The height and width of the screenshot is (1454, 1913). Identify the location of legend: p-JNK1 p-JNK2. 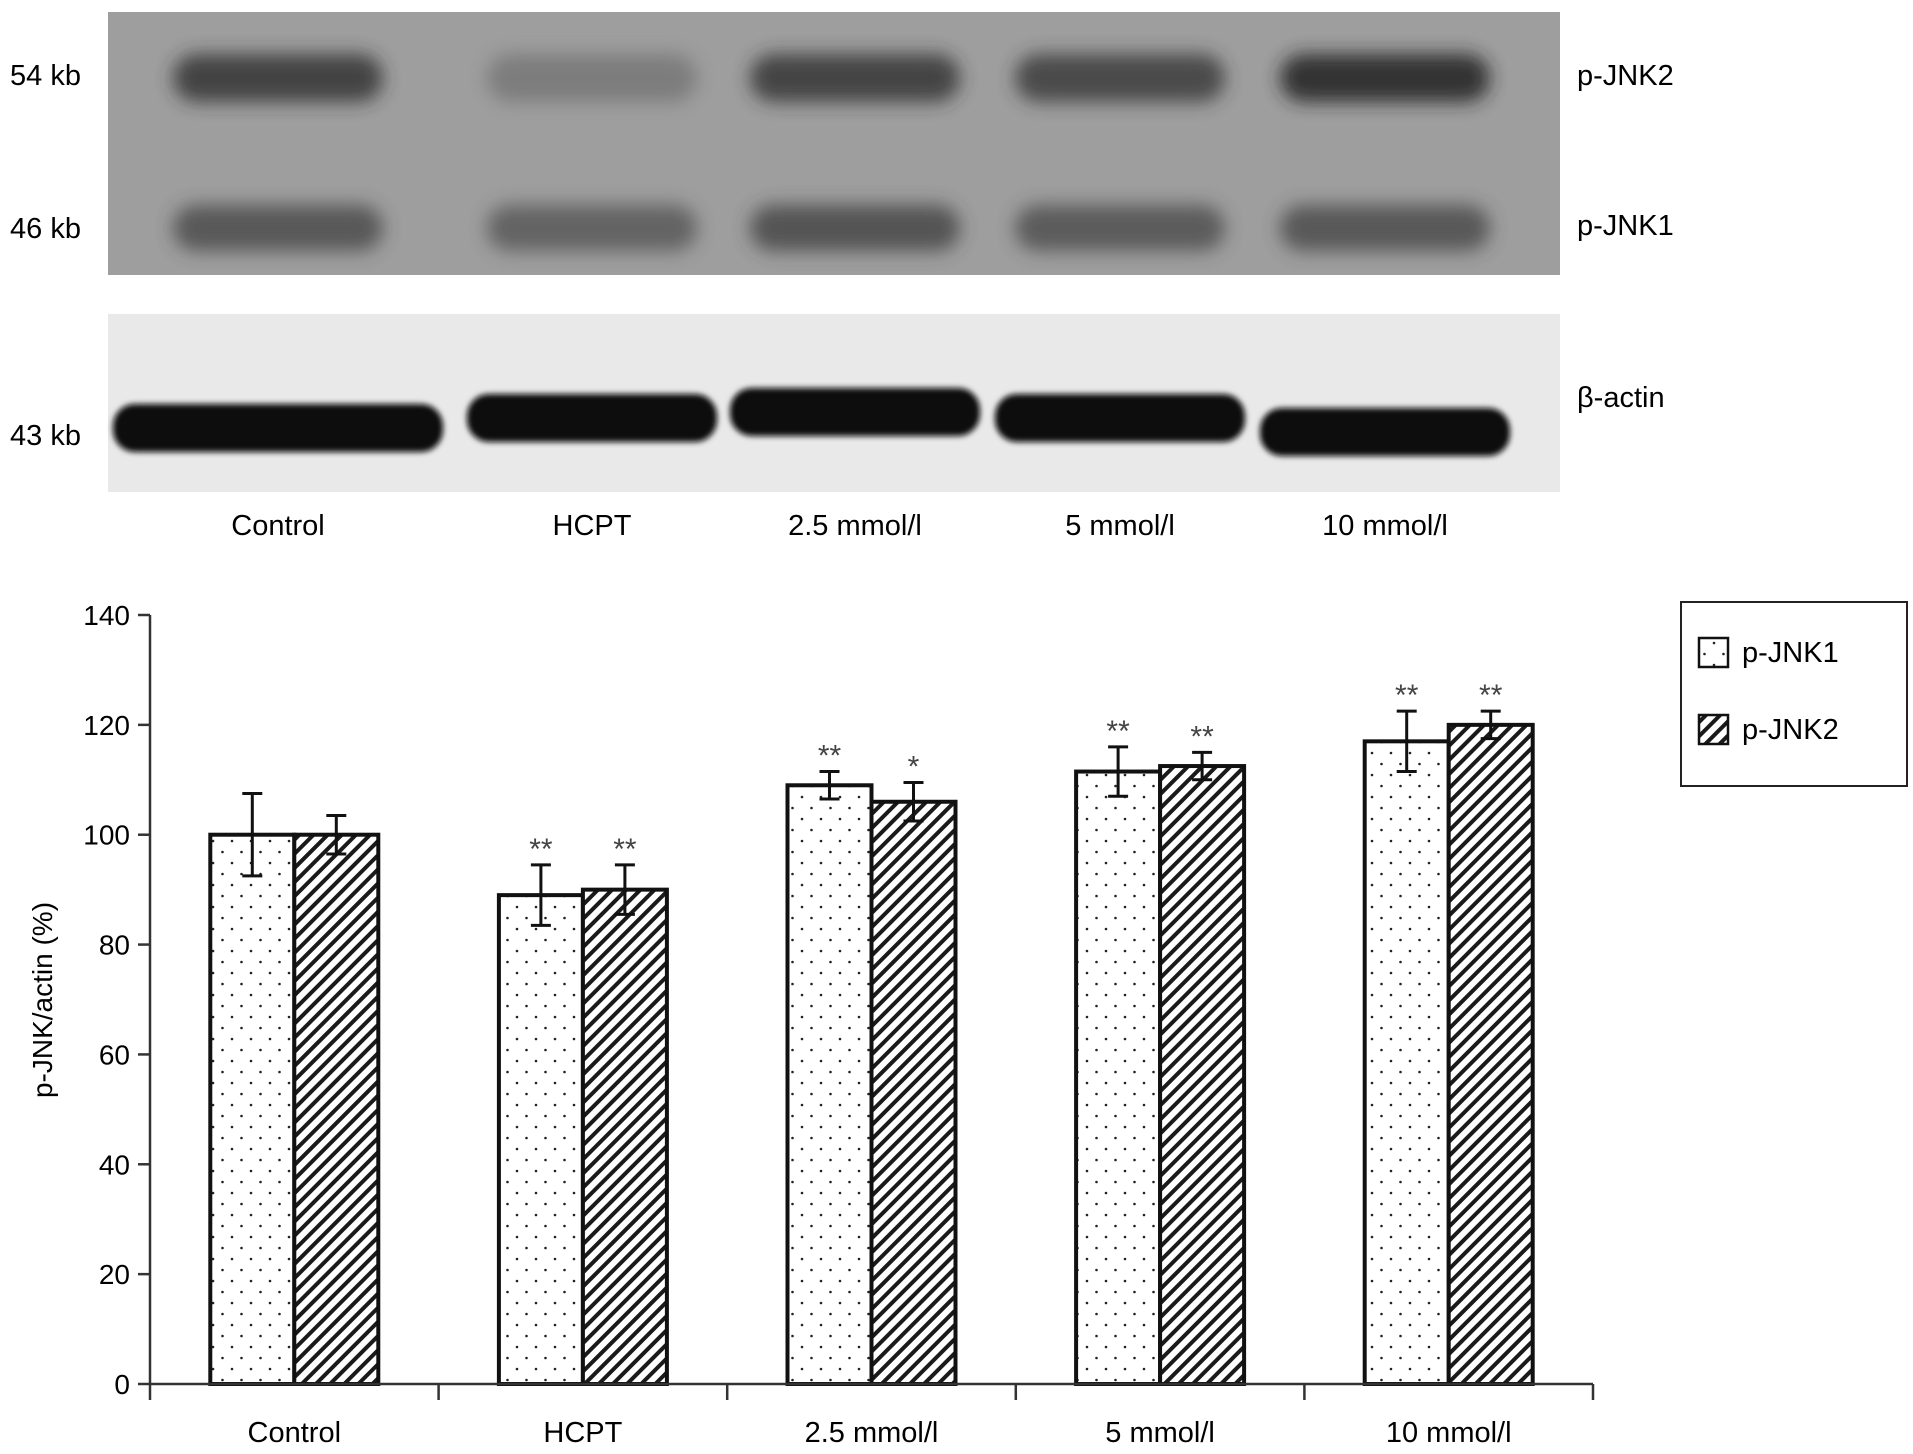
(1794, 694).